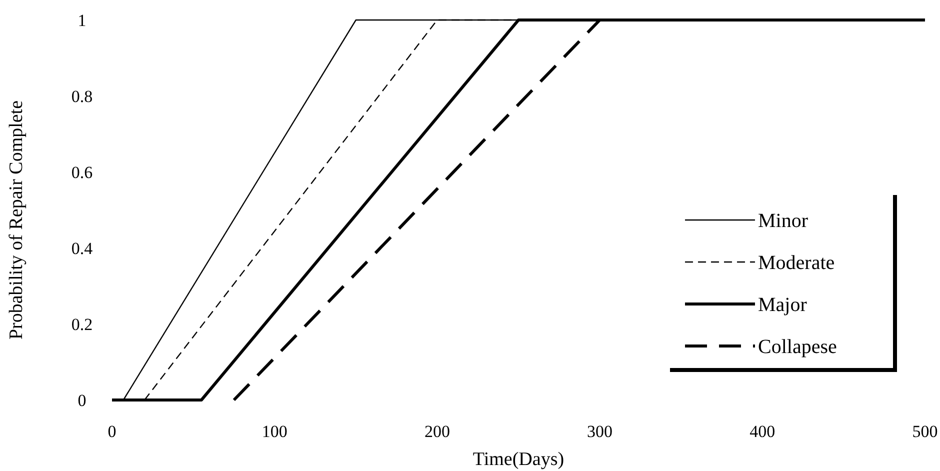 The width and height of the screenshot is (940, 471). Describe the element at coordinates (82, 400) in the screenshot. I see `y-tick-label: 0` at that location.